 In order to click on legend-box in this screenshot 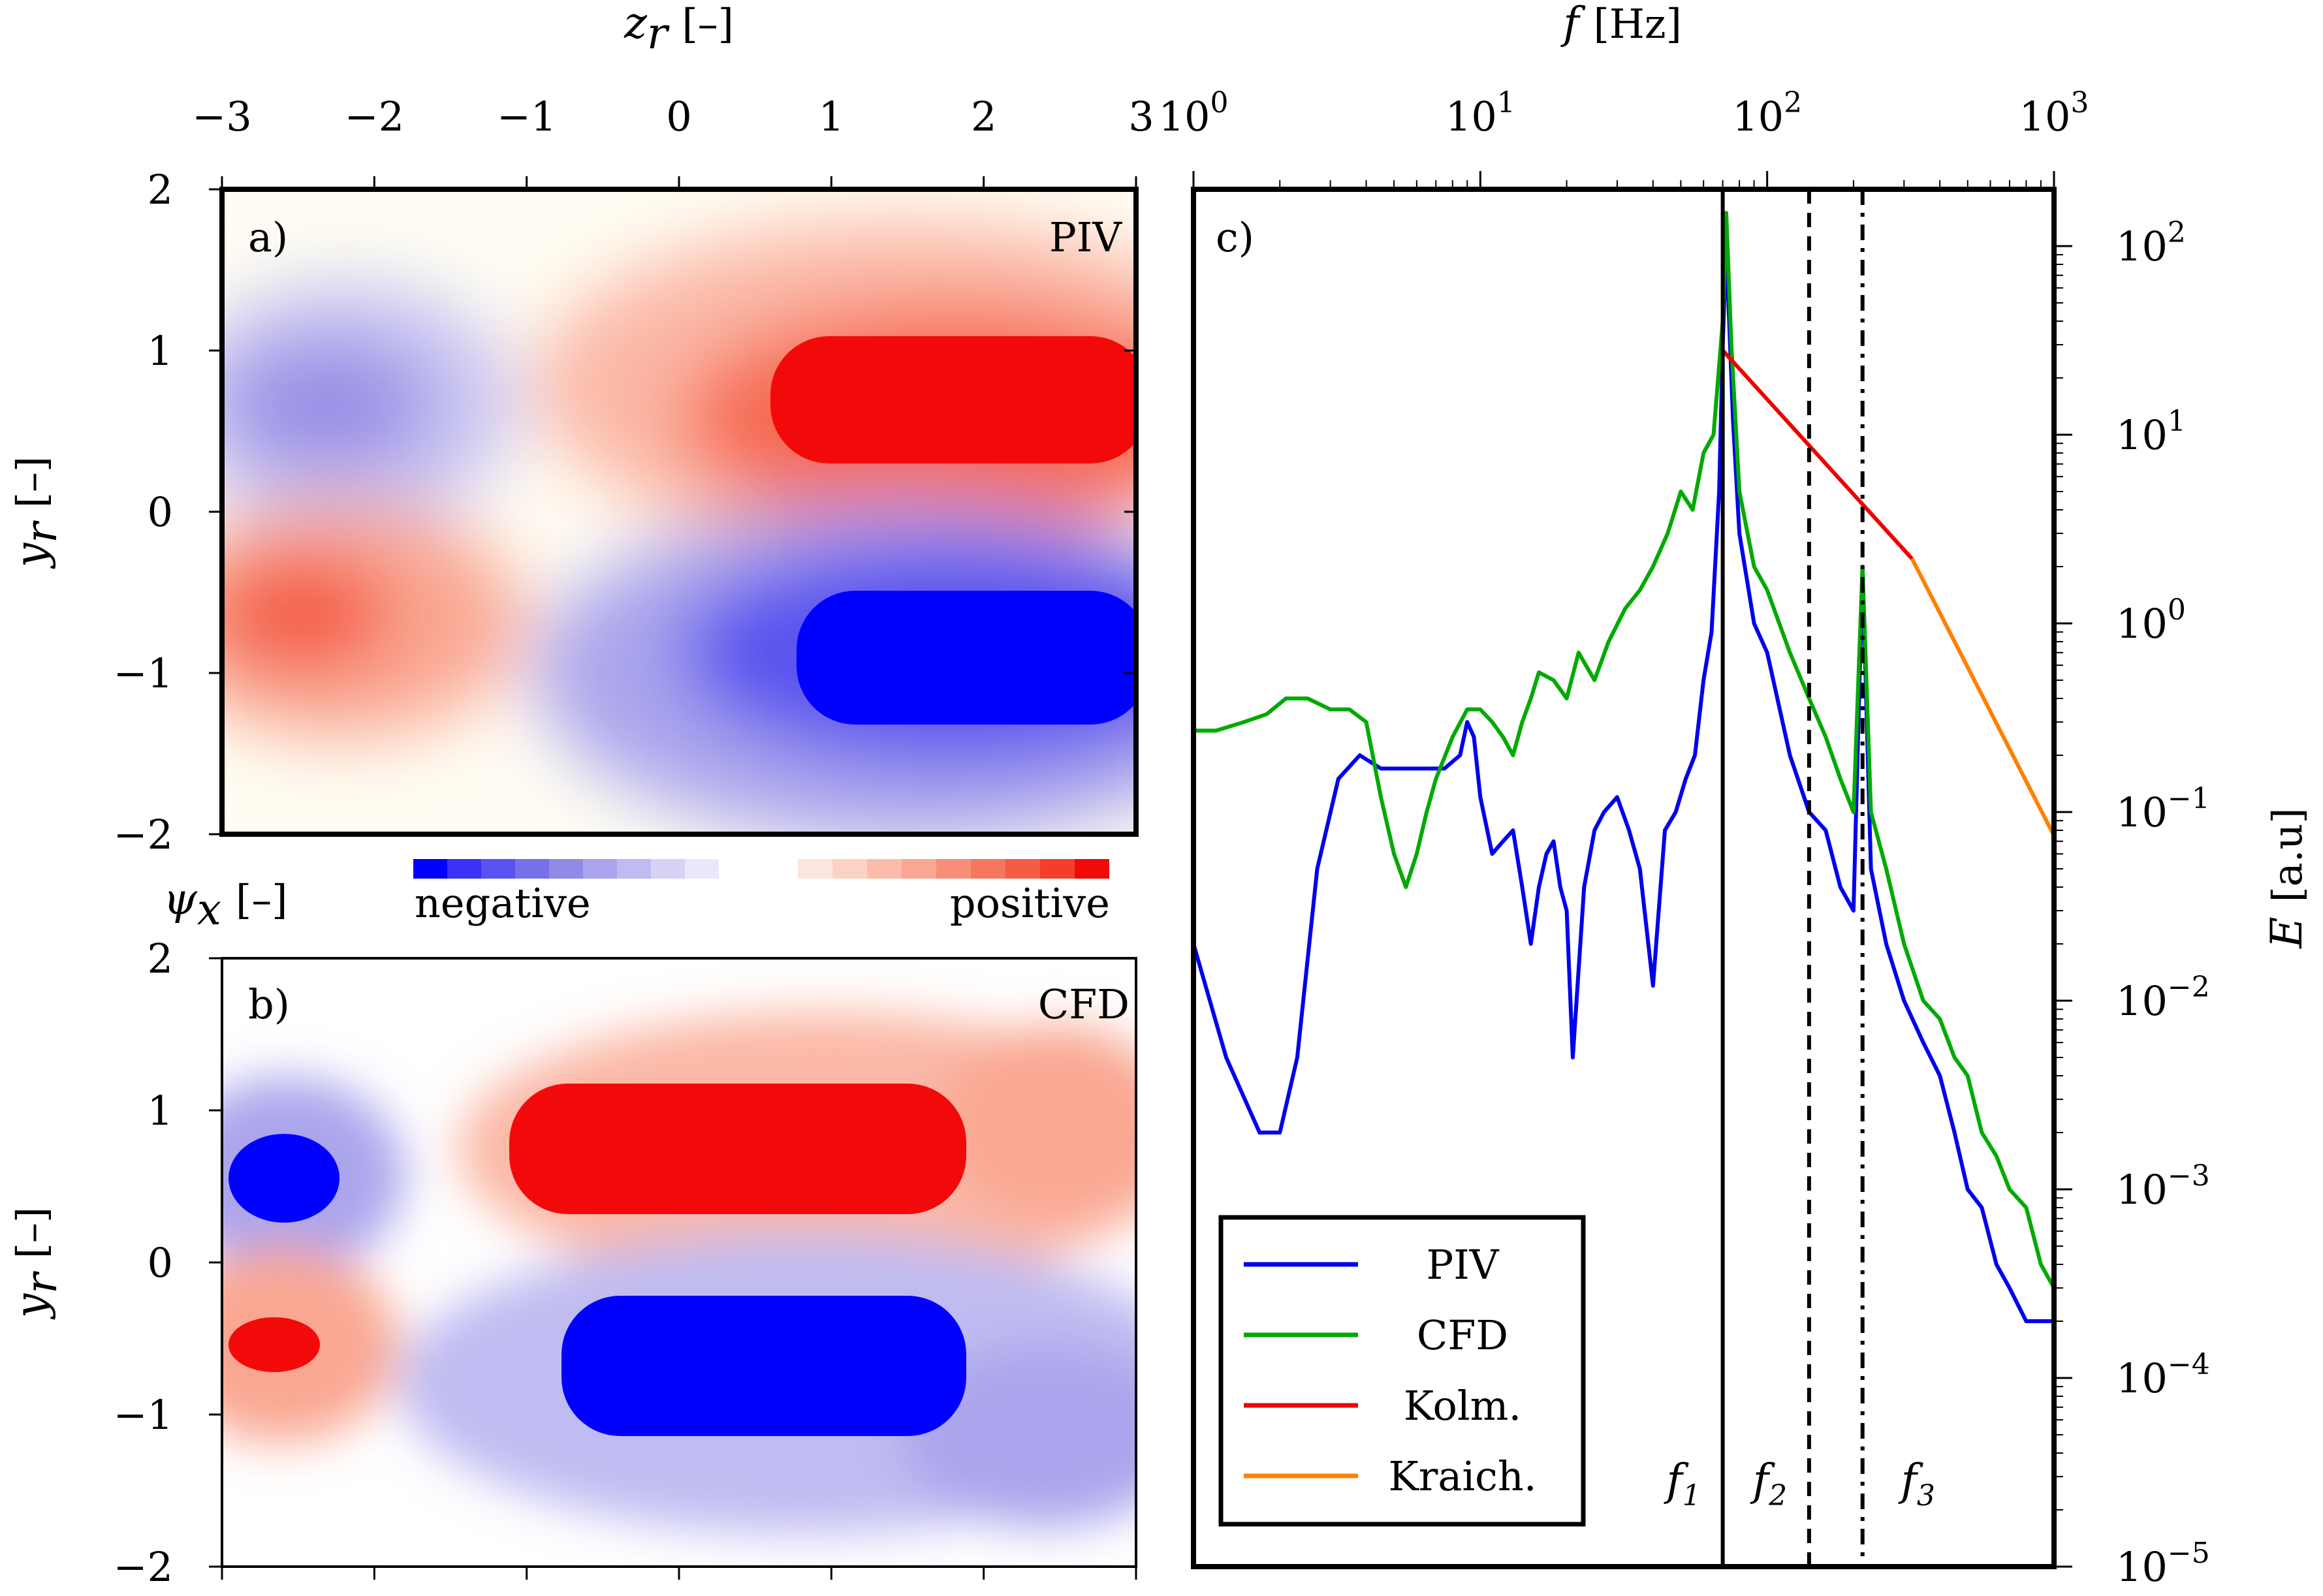, I will do `click(1402, 1371)`.